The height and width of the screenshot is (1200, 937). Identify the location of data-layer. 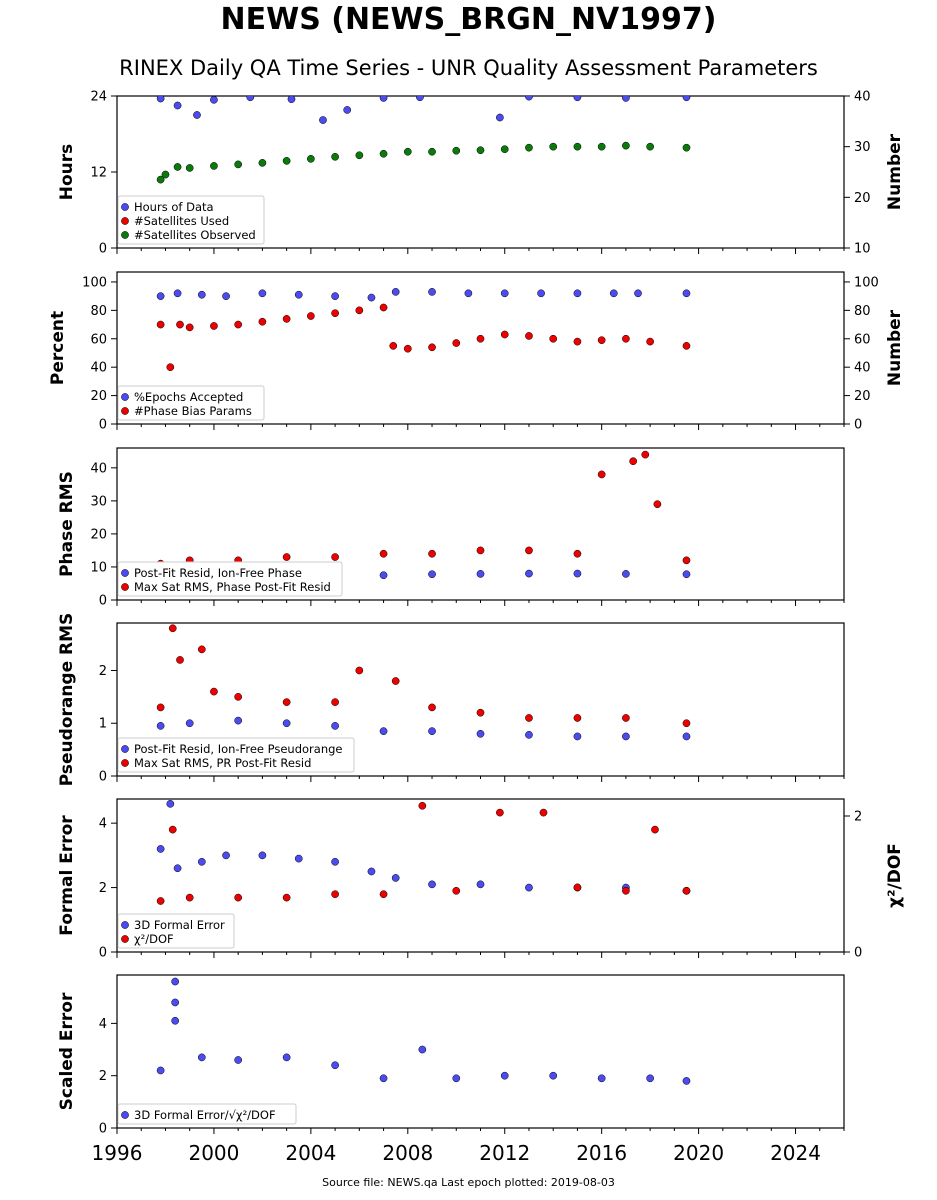
(423, 1031).